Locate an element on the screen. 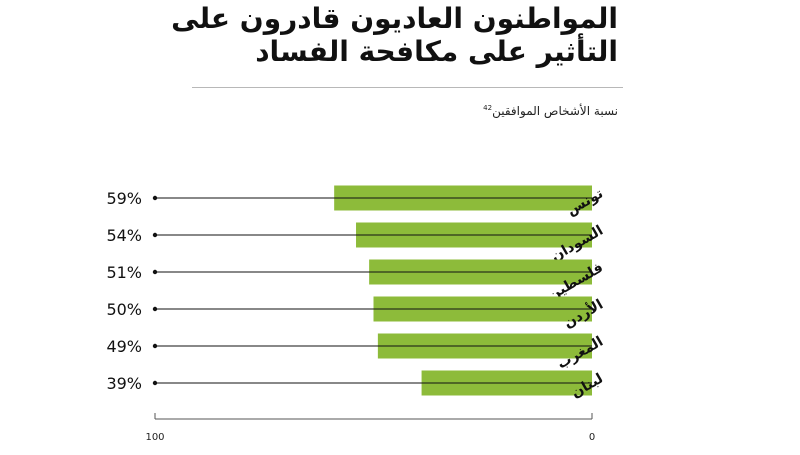 The height and width of the screenshot is (455, 800). value-label-2: 51% is located at coordinates (124, 272).